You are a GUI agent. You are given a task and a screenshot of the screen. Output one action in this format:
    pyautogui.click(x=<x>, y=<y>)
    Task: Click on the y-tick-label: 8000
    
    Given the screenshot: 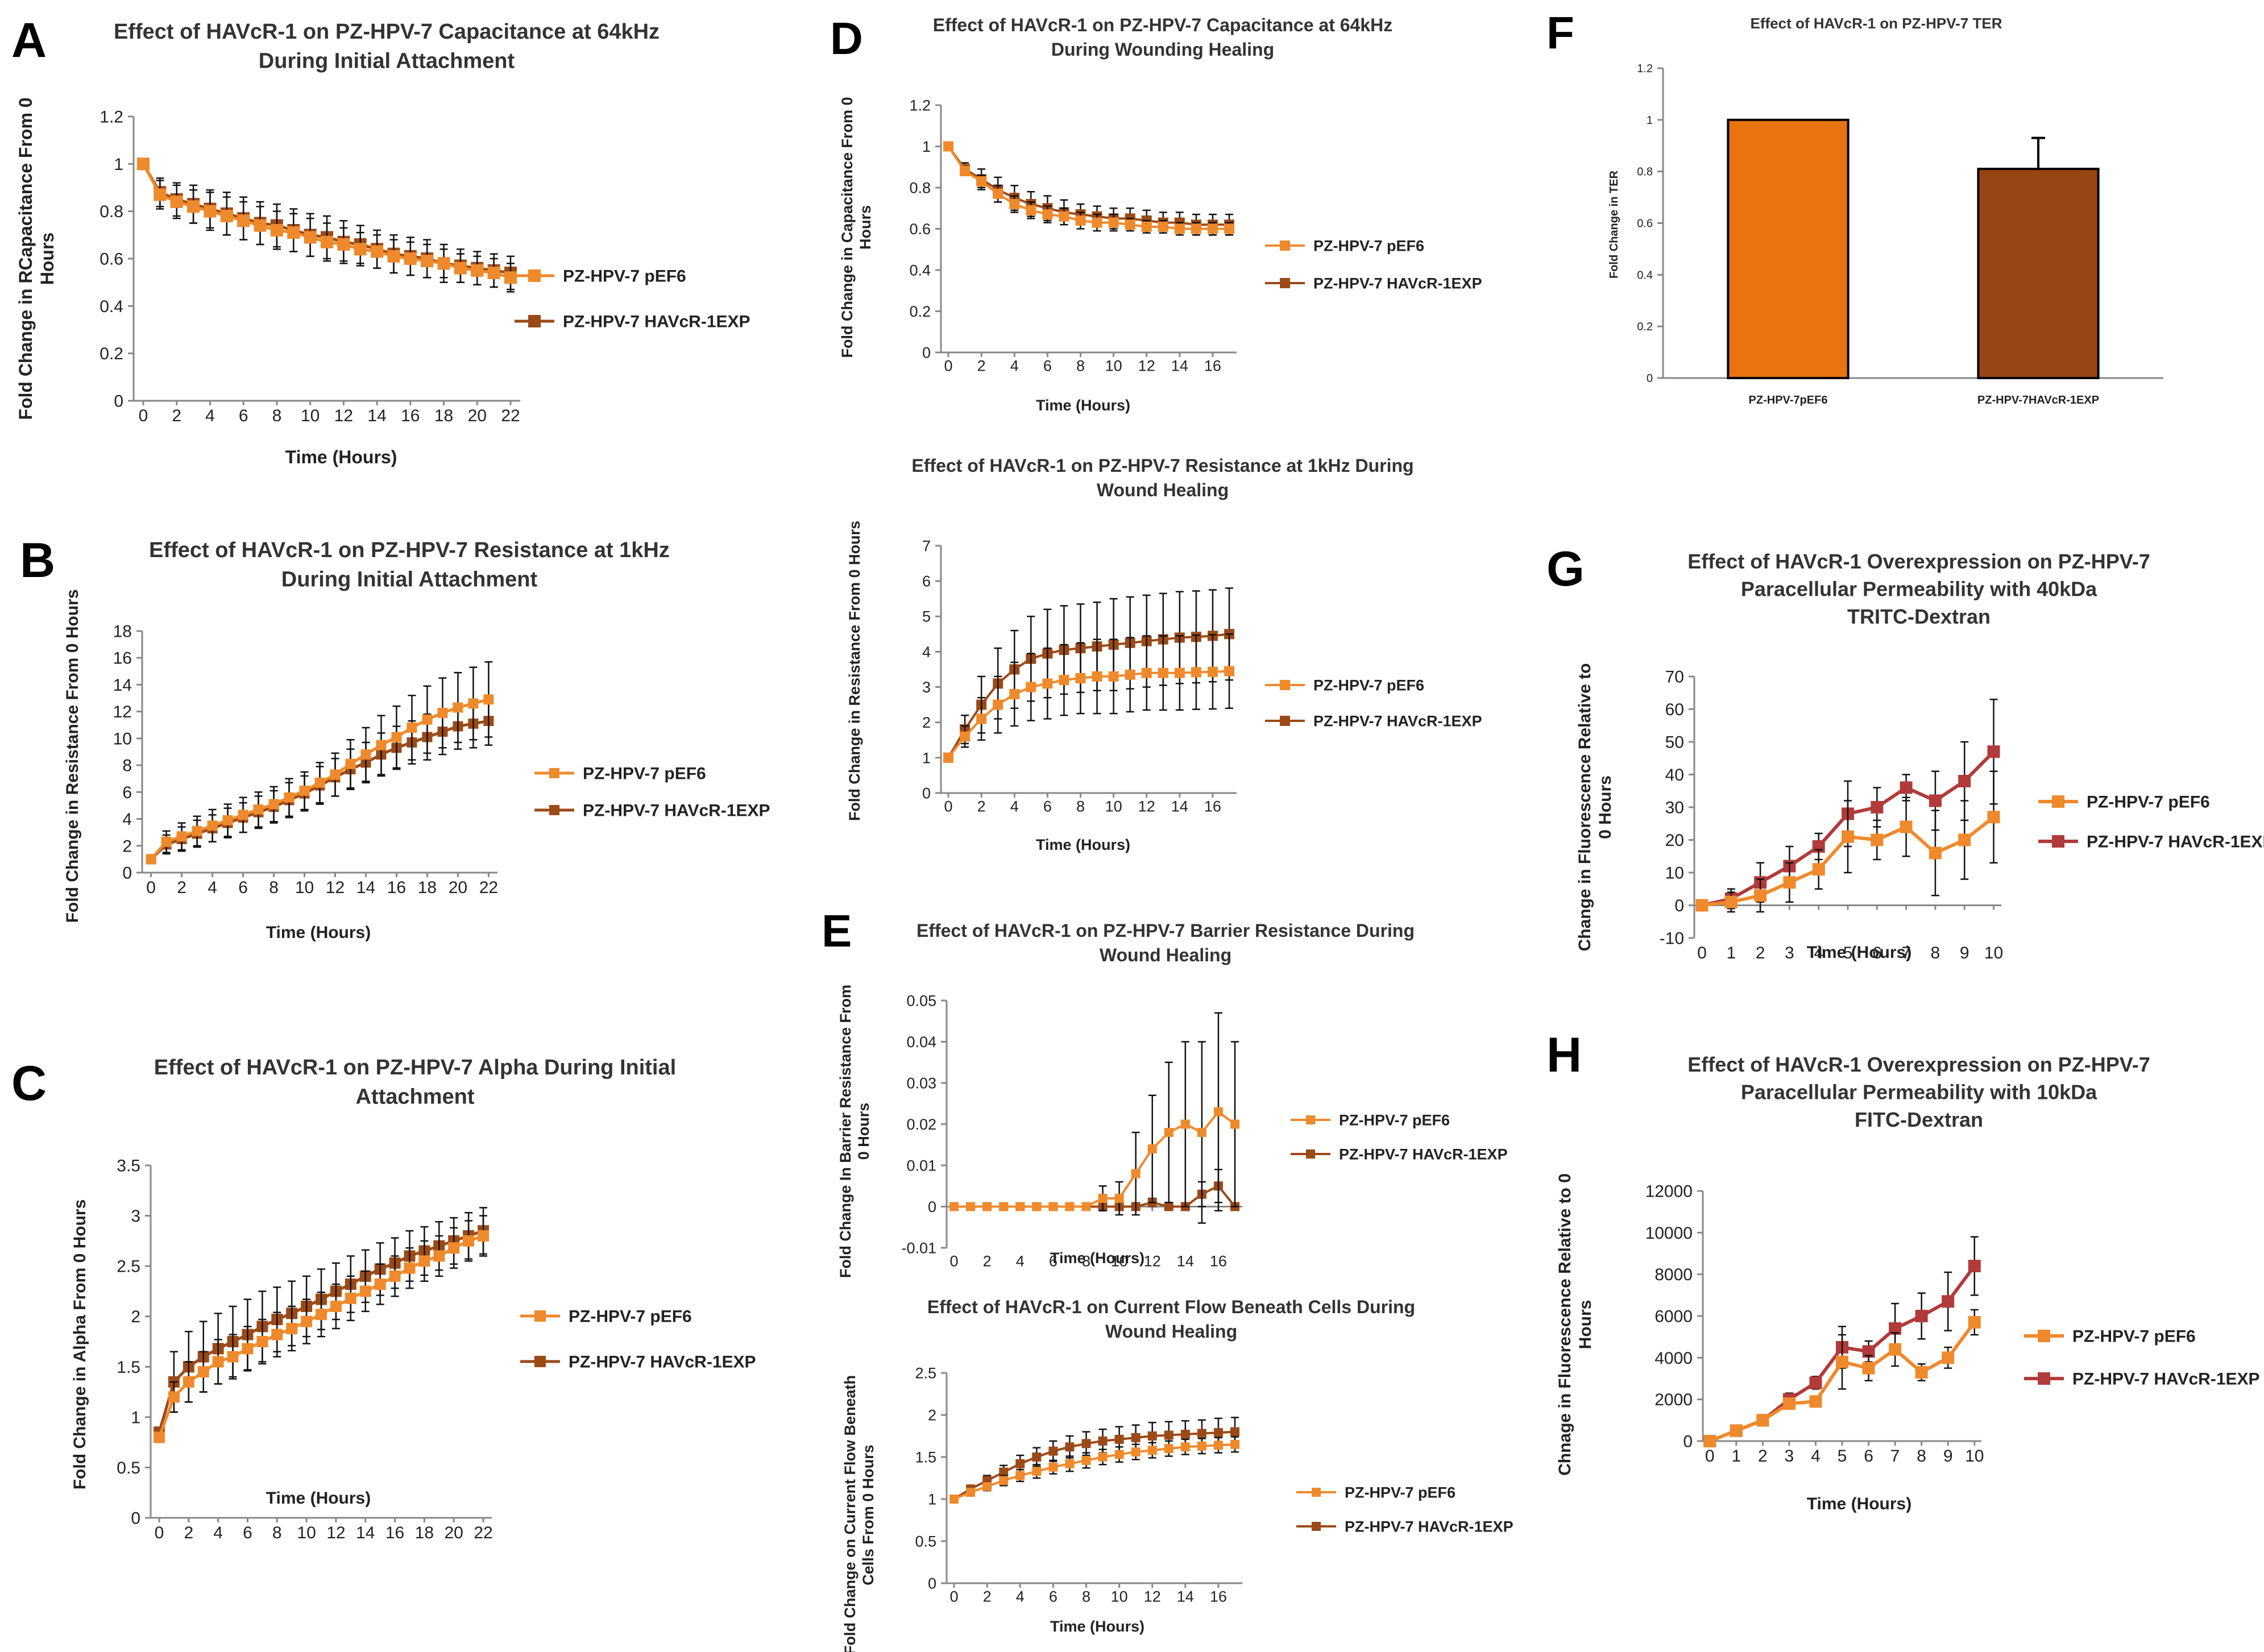 What is the action you would take?
    pyautogui.click(x=1674, y=1274)
    